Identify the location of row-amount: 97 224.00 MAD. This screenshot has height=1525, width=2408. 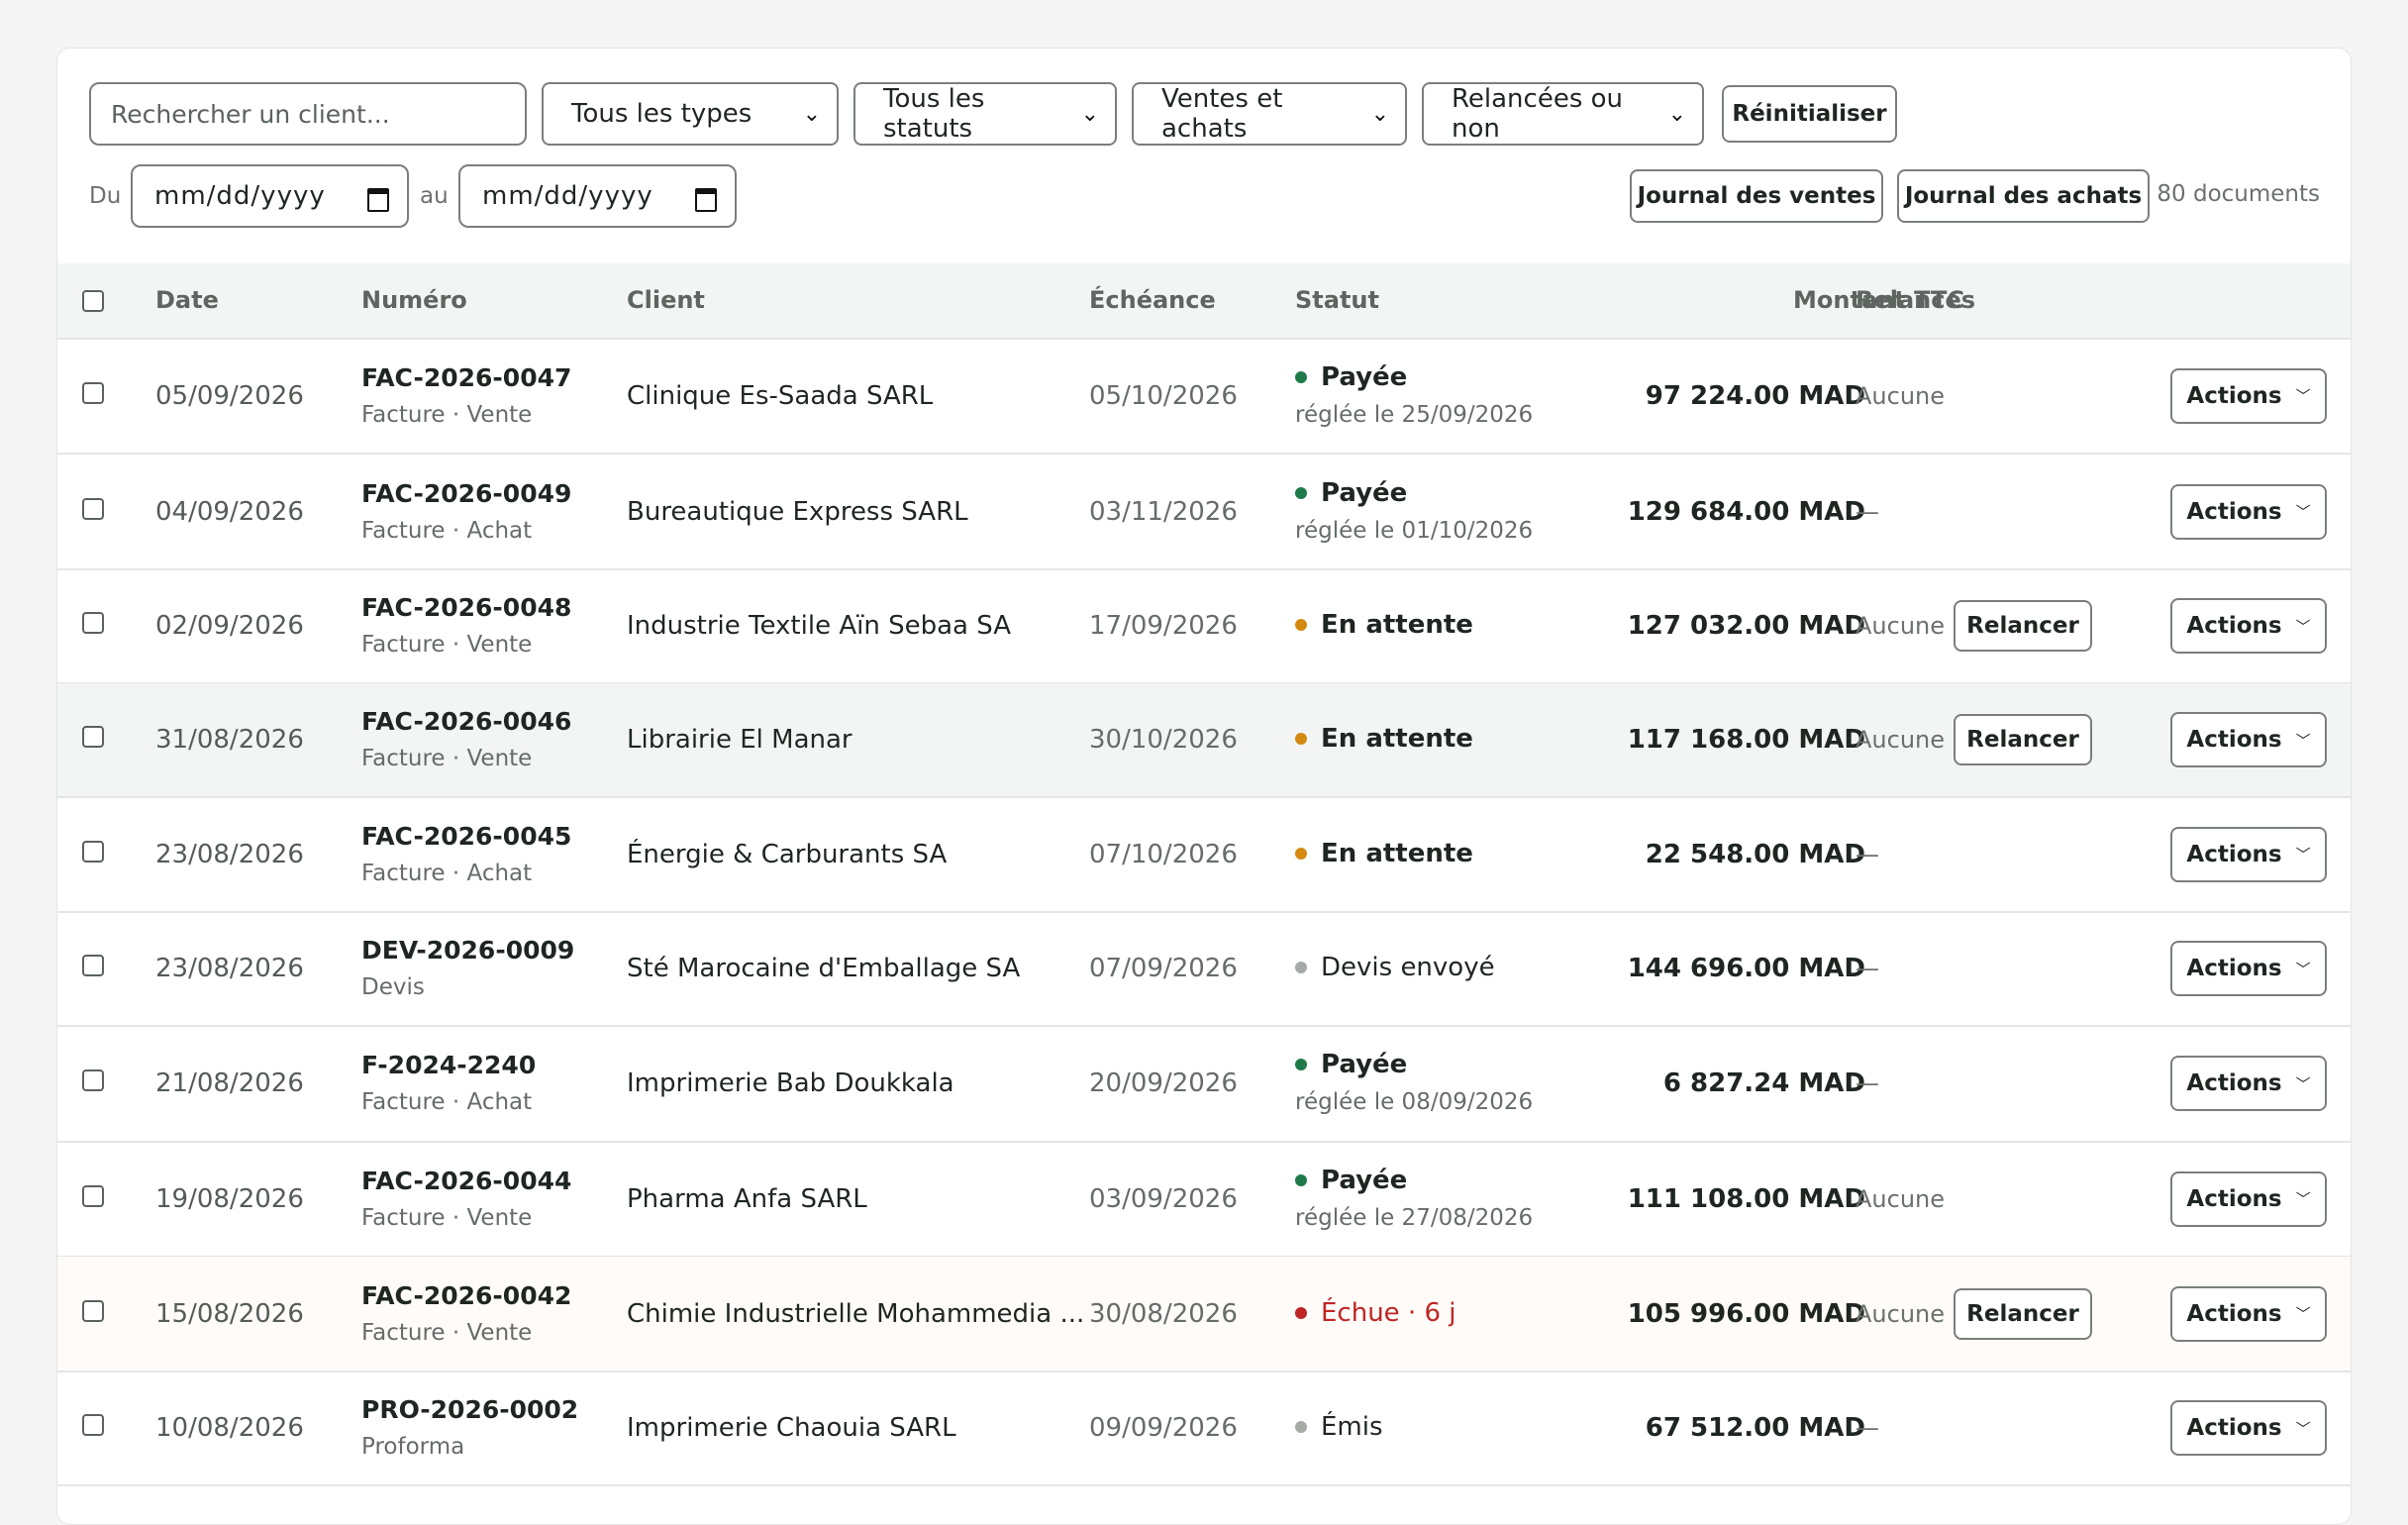
(1755, 396).